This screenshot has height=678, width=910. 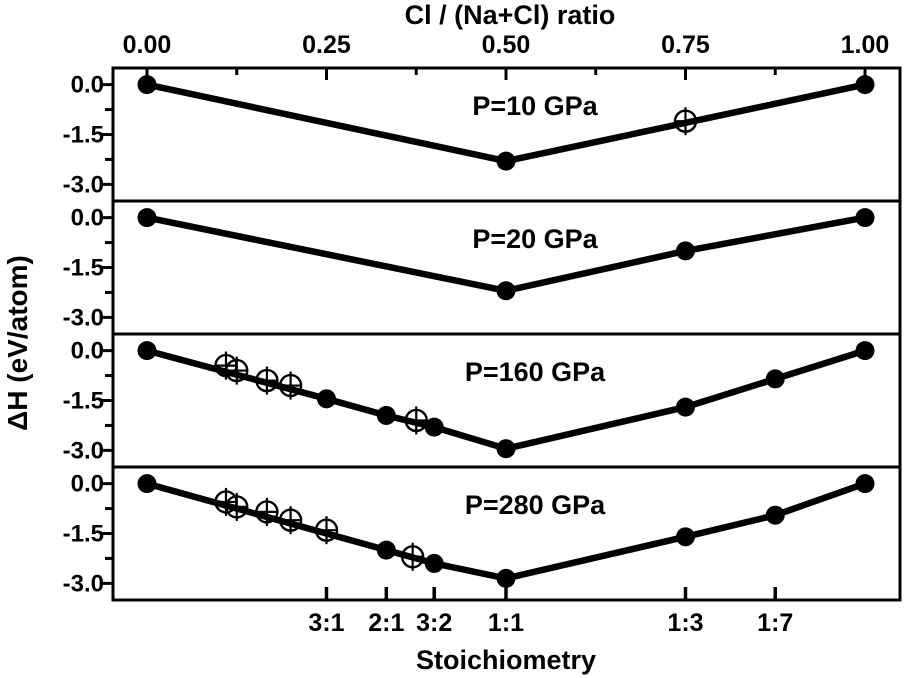 What do you see at coordinates (510, 15) in the screenshot?
I see `top-axis-title: Cl / (Na+Cl) ratio` at bounding box center [510, 15].